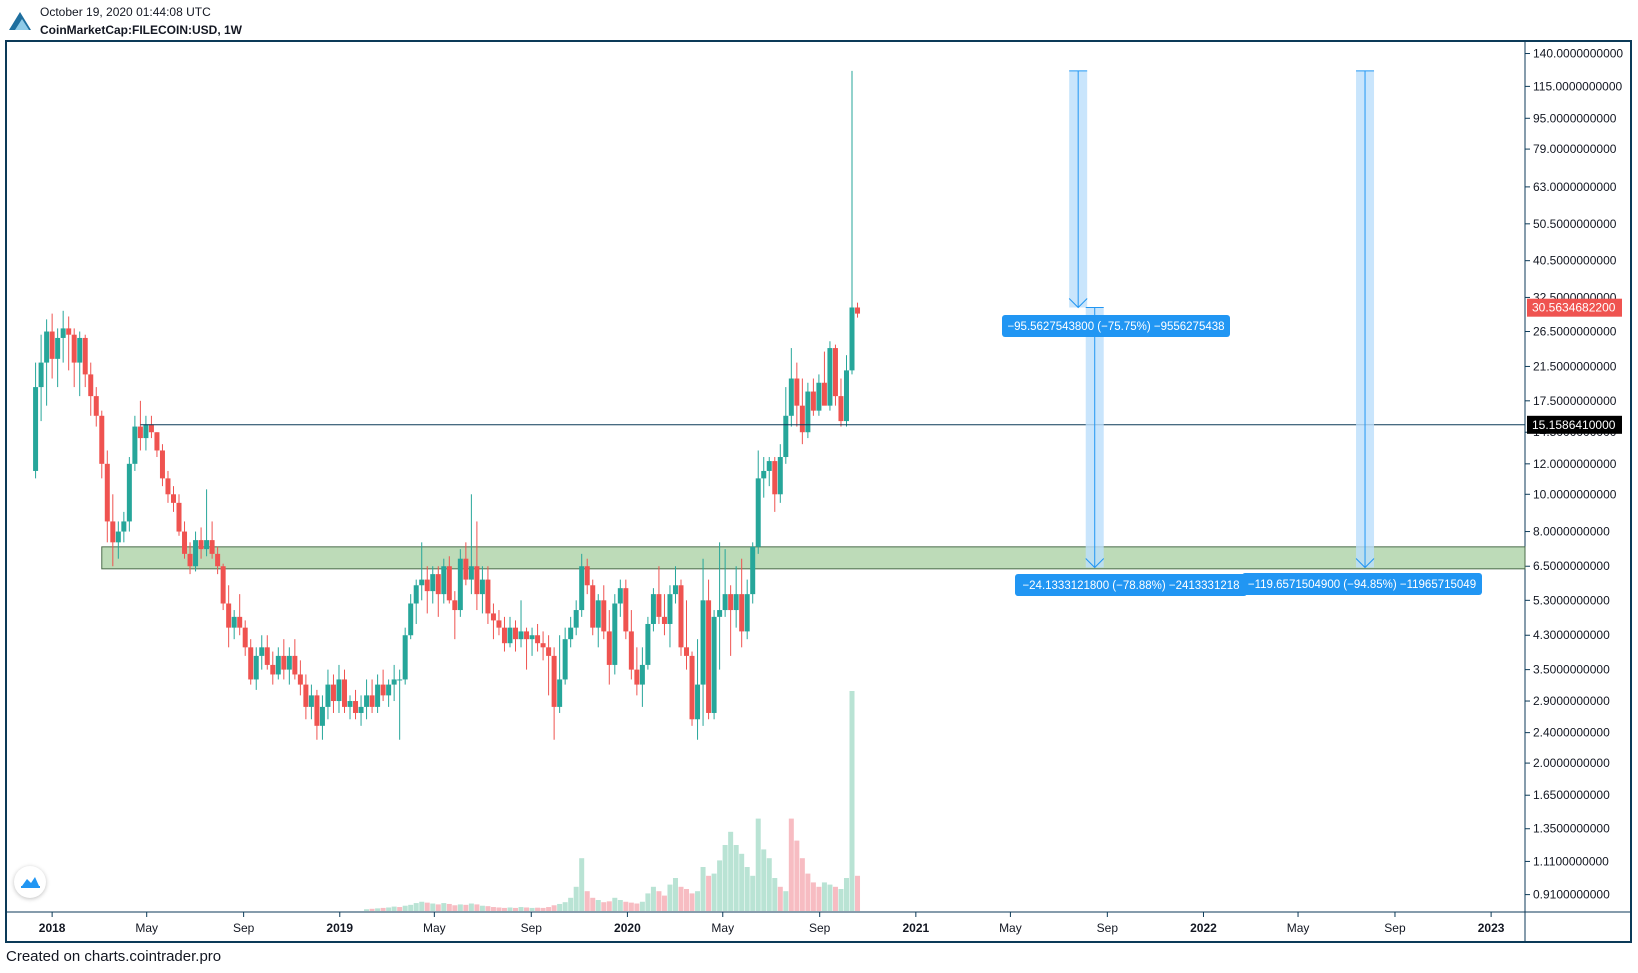 The height and width of the screenshot is (973, 1638). I want to click on y-tick-label: 1.1100000000, so click(1571, 861).